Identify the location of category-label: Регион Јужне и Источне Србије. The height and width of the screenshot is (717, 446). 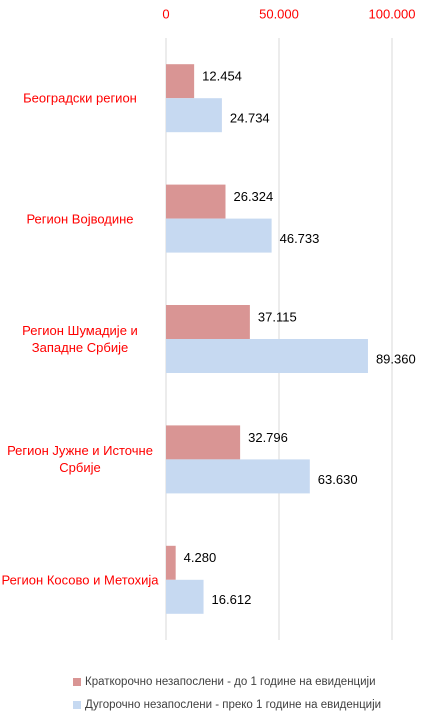
(80, 459).